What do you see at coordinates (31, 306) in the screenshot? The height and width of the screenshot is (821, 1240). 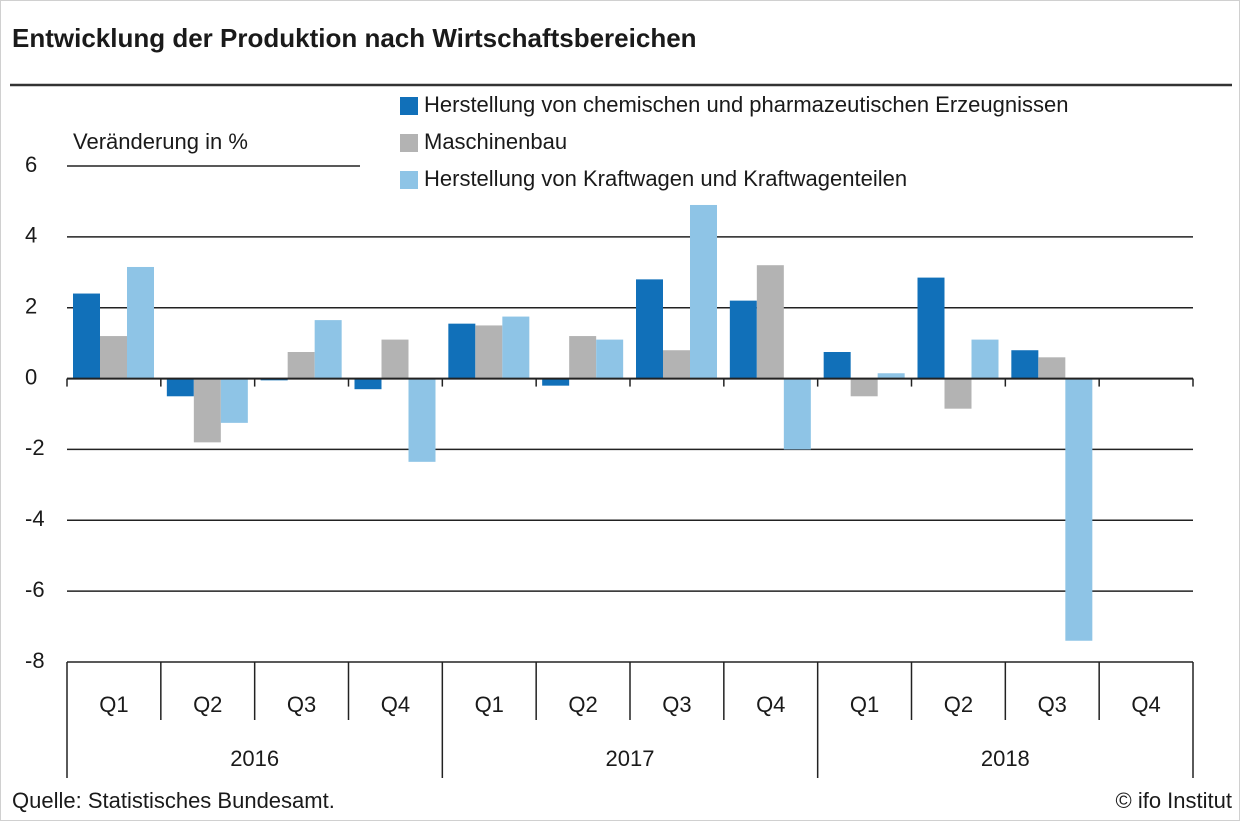 I see `y-tick-label: 2` at bounding box center [31, 306].